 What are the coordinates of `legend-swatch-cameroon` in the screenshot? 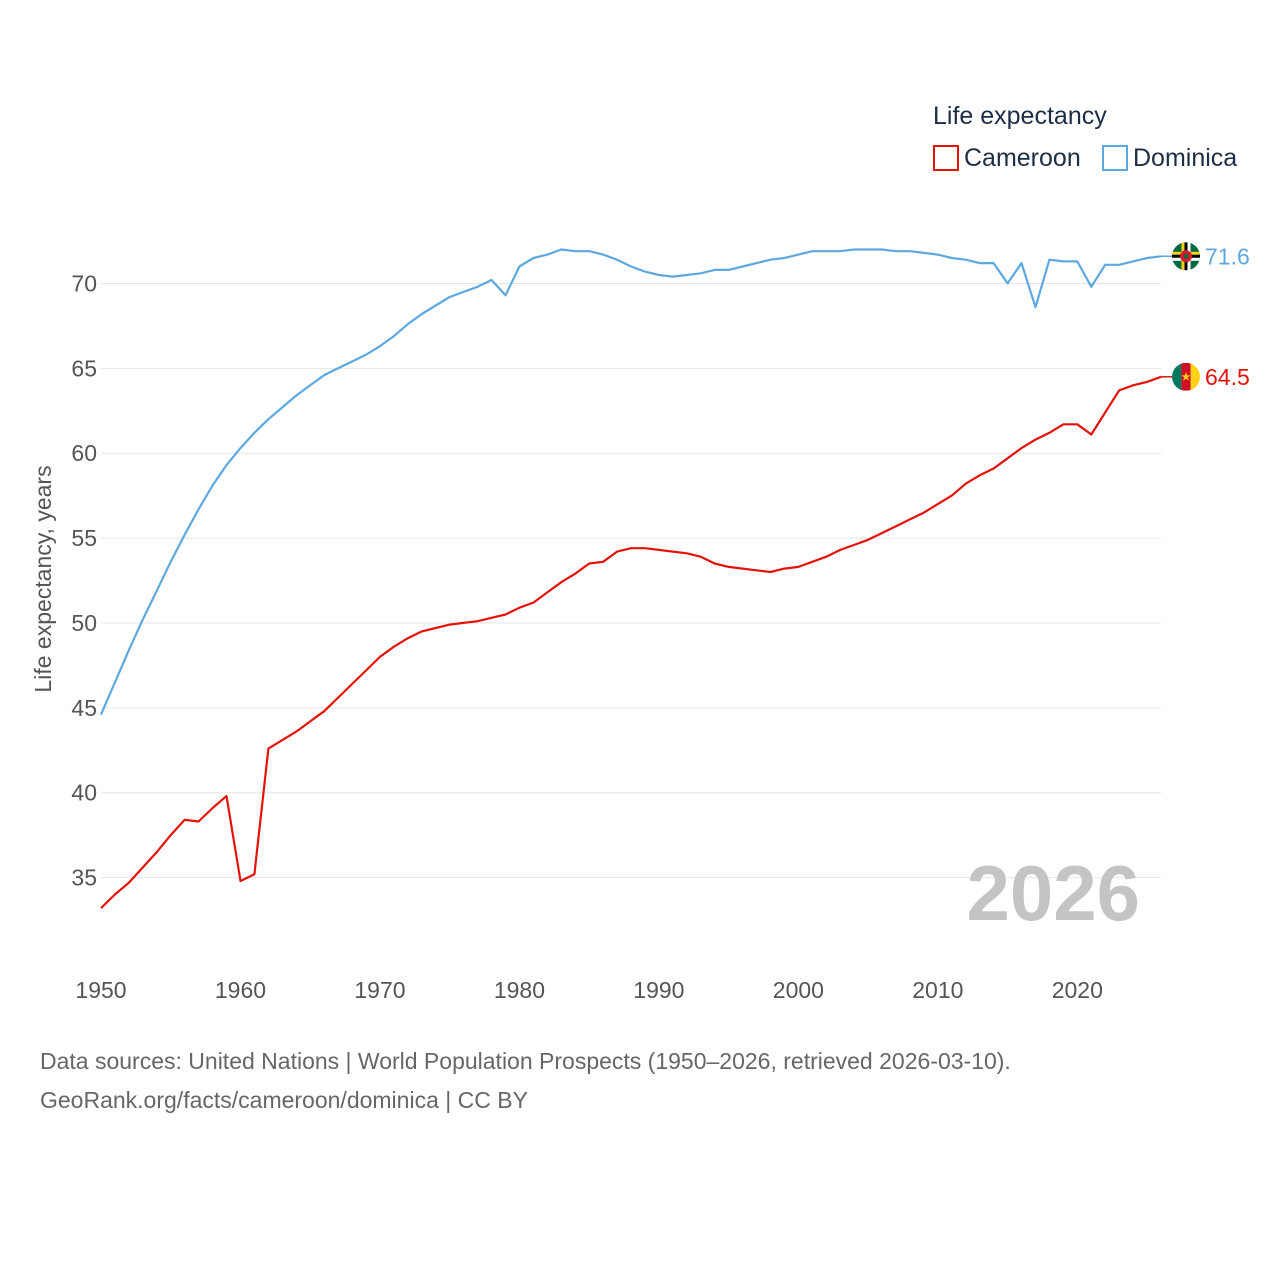 It's located at (946, 158).